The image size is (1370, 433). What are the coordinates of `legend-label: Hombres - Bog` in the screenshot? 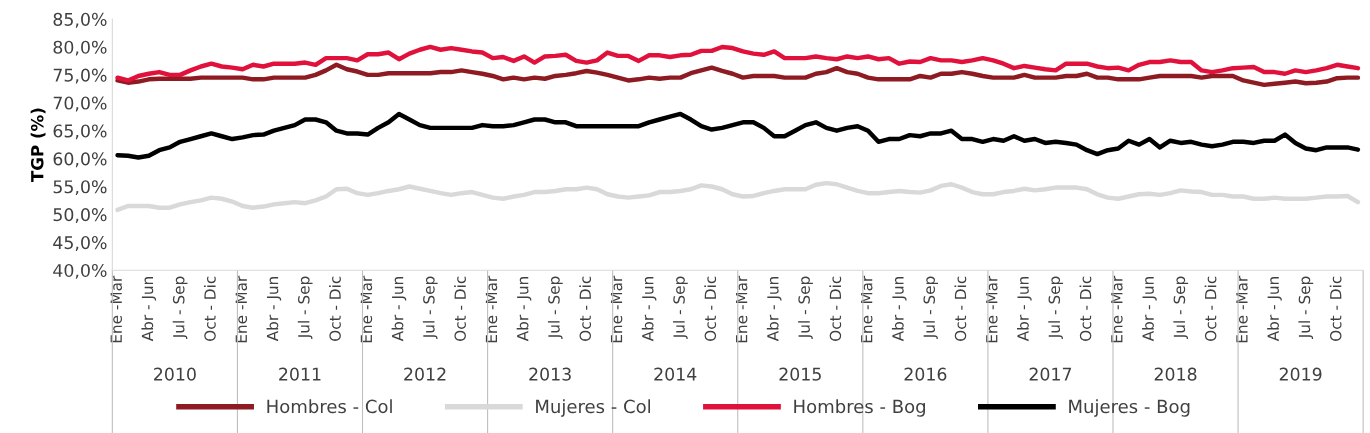 It's located at (859, 408).